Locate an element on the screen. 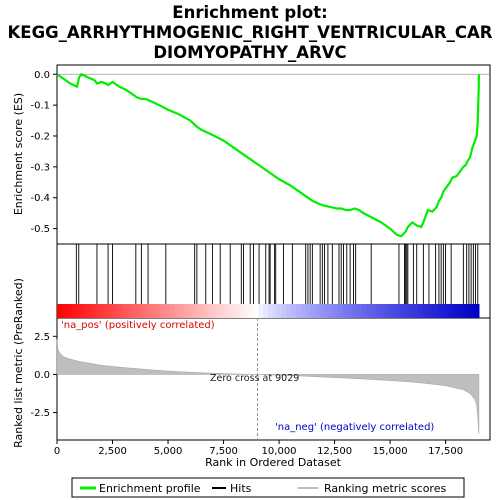 This screenshot has width=500, height=500. metric-x-tick-label: 2,500 is located at coordinates (112, 451).